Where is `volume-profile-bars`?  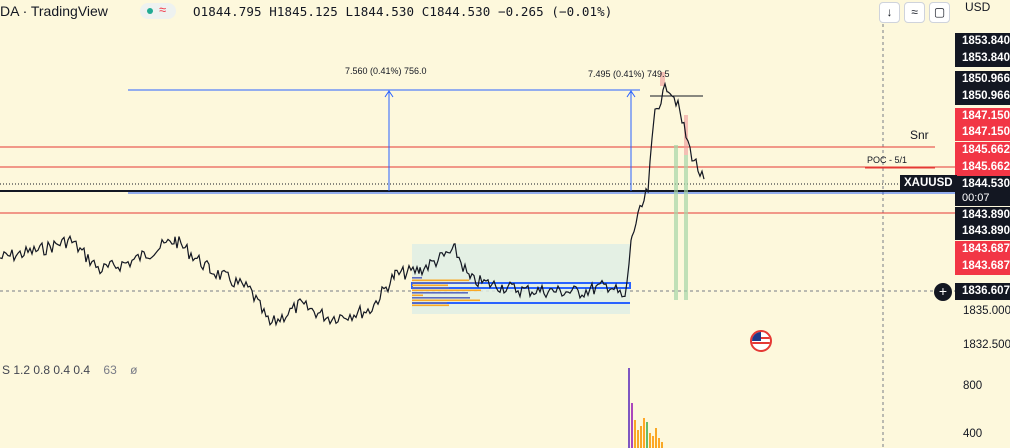
volume-profile-bars is located at coordinates (446, 292).